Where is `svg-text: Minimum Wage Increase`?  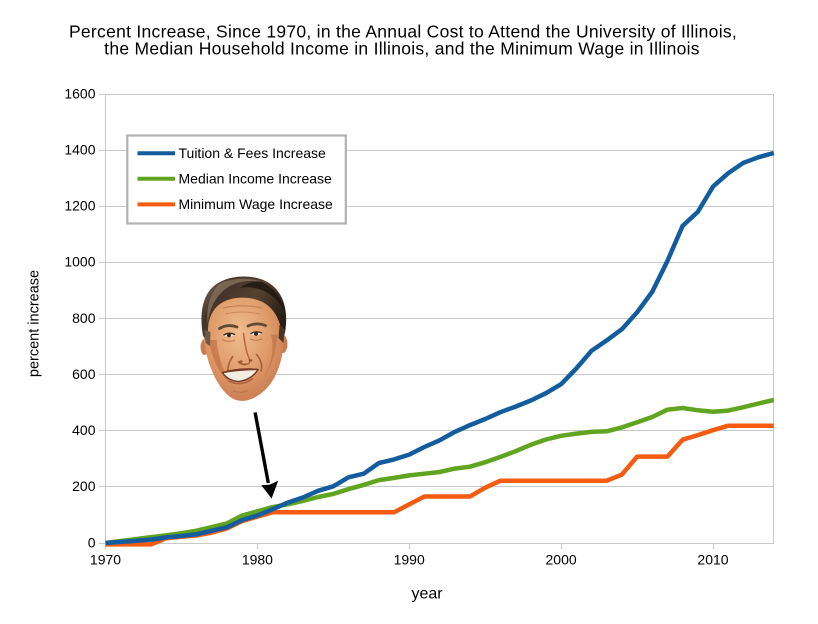 svg-text: Minimum Wage Increase is located at coordinates (256, 204).